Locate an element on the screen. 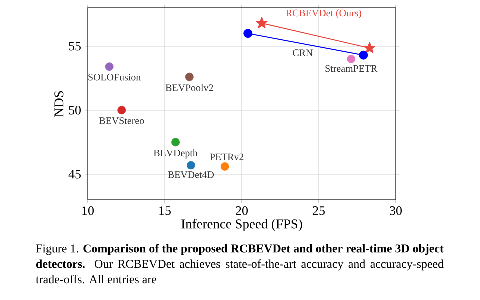 The width and height of the screenshot is (480, 300). series-label: BEVDepth is located at coordinates (176, 154).